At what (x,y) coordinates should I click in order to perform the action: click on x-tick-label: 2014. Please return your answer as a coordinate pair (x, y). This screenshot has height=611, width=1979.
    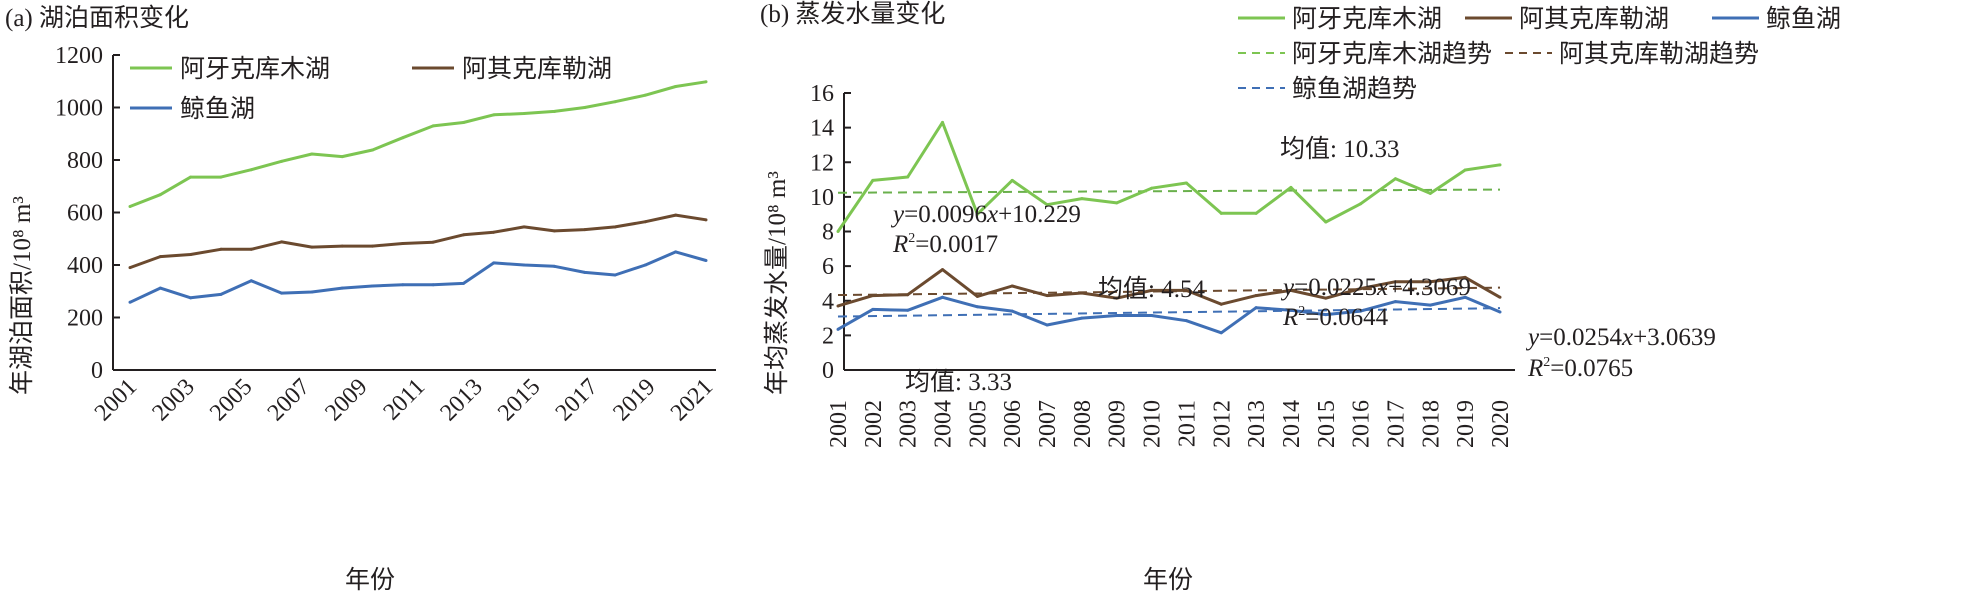
    Looking at the image, I should click on (1292, 424).